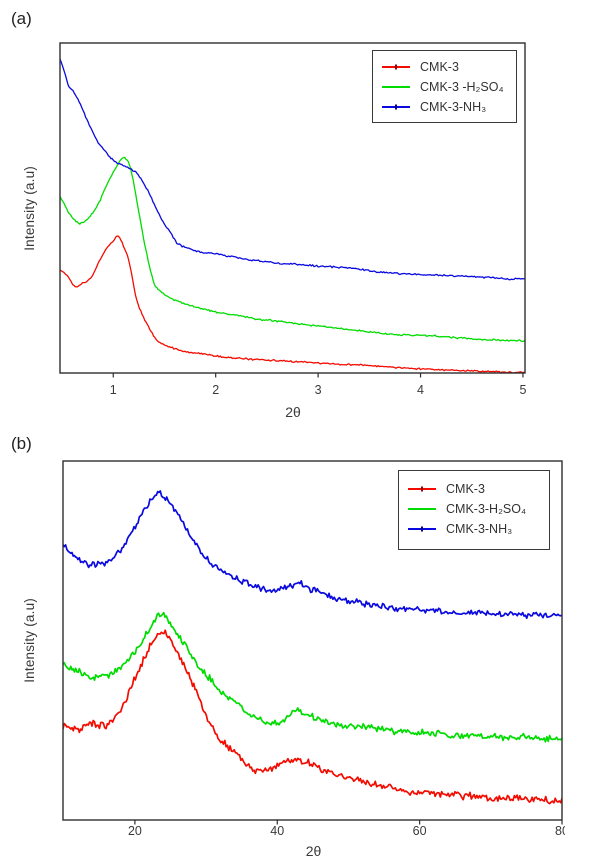 The image size is (600, 864). What do you see at coordinates (313, 851) in the screenshot?
I see `panel-b-x-axis-label: 2θ` at bounding box center [313, 851].